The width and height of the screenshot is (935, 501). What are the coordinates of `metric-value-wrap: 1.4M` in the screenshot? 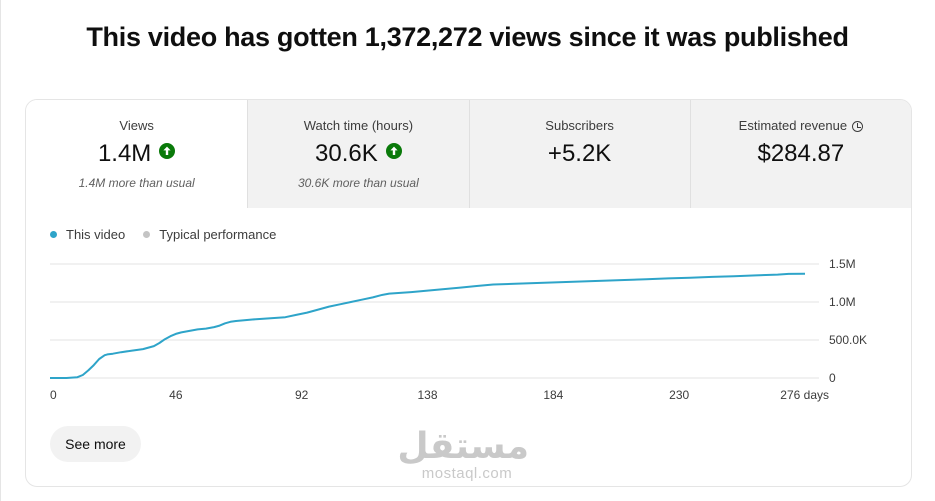 It's located at (136, 154).